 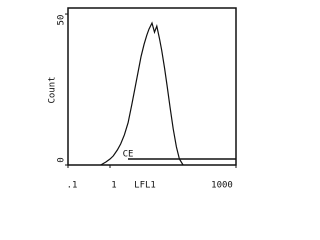 What do you see at coordinates (62, 159) in the screenshot?
I see `y-tick-label: 0` at bounding box center [62, 159].